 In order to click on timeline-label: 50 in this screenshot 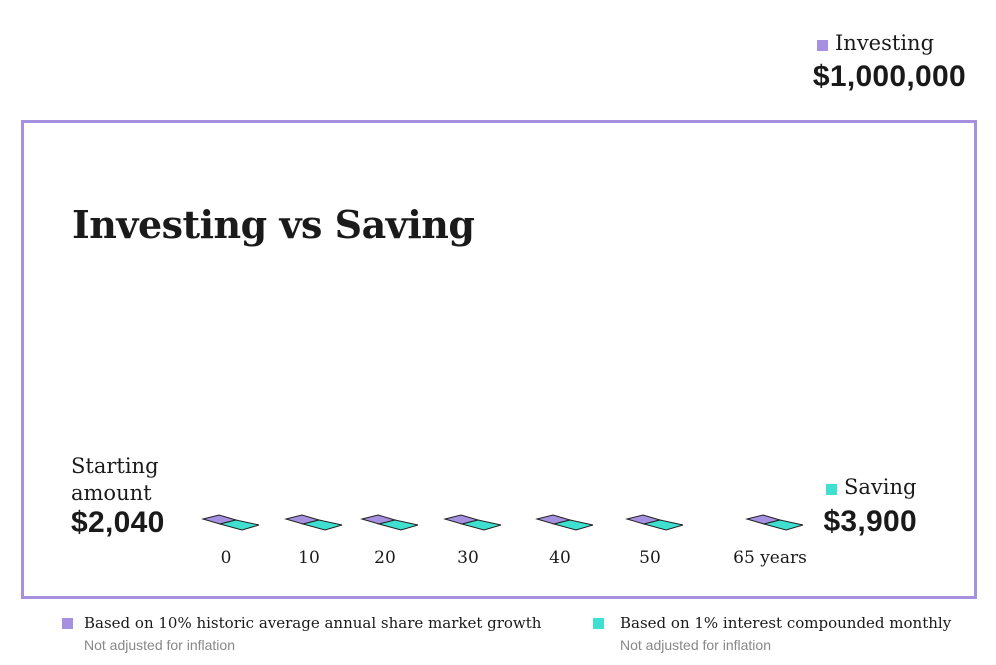, I will do `click(650, 558)`.